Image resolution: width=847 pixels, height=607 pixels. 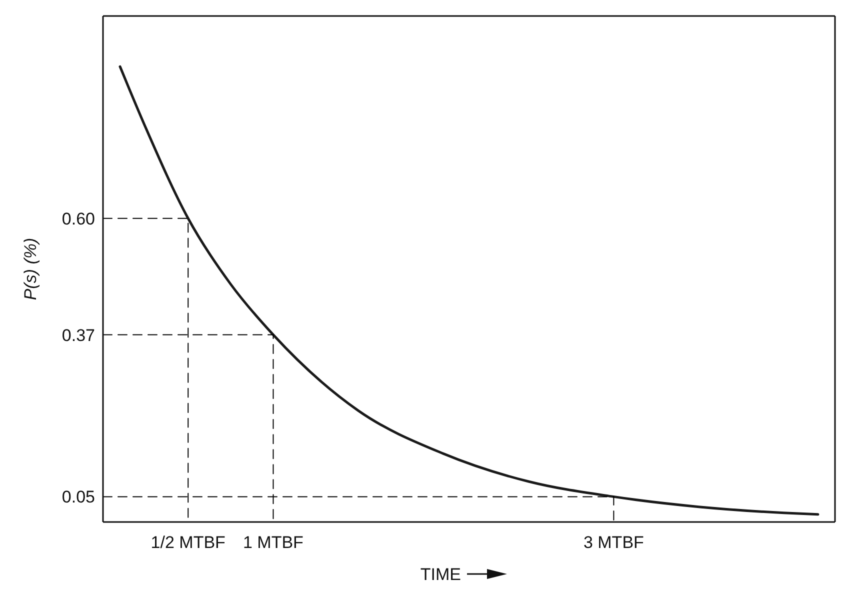 What do you see at coordinates (30, 269) in the screenshot?
I see `y-axis-title: P(s) (%)` at bounding box center [30, 269].